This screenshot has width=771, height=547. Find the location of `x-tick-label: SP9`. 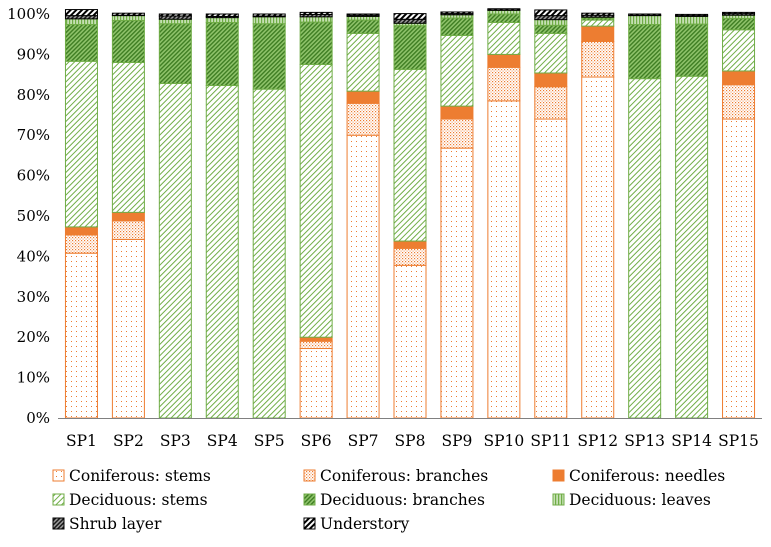

x-tick-label: SP9 is located at coordinates (456, 441).